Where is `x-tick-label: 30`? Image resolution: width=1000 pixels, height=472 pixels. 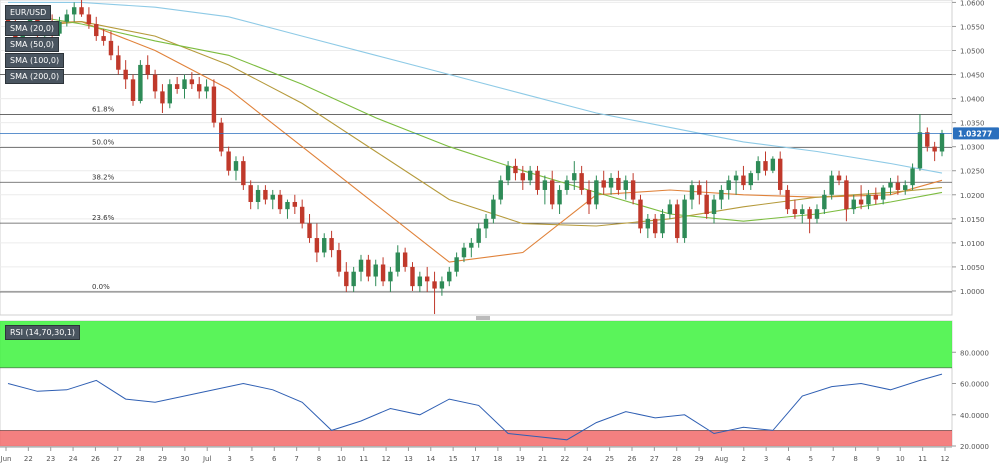
x-tick-label: 30 is located at coordinates (184, 459).